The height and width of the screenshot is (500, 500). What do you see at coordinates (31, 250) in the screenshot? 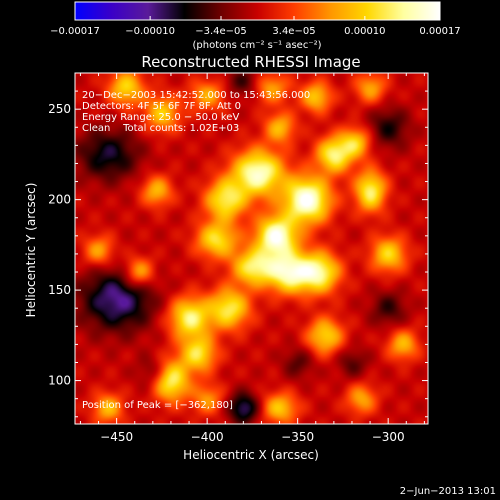
I see `y-axis-label: Heliocentric Y (arcsec)` at bounding box center [31, 250].